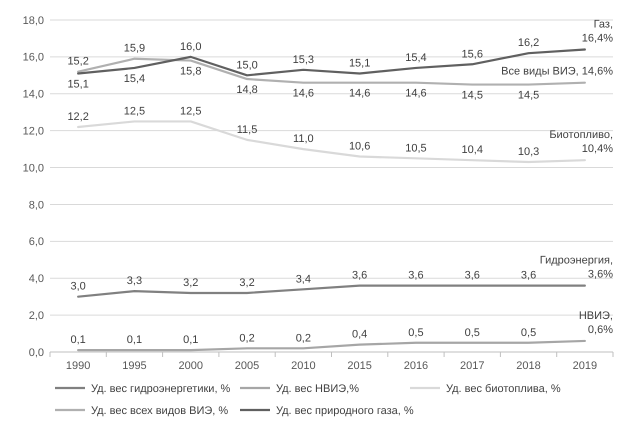 Image resolution: width=625 pixels, height=426 pixels. Describe the element at coordinates (529, 43) in the screenshot. I see `data-label: 16,2` at that location.